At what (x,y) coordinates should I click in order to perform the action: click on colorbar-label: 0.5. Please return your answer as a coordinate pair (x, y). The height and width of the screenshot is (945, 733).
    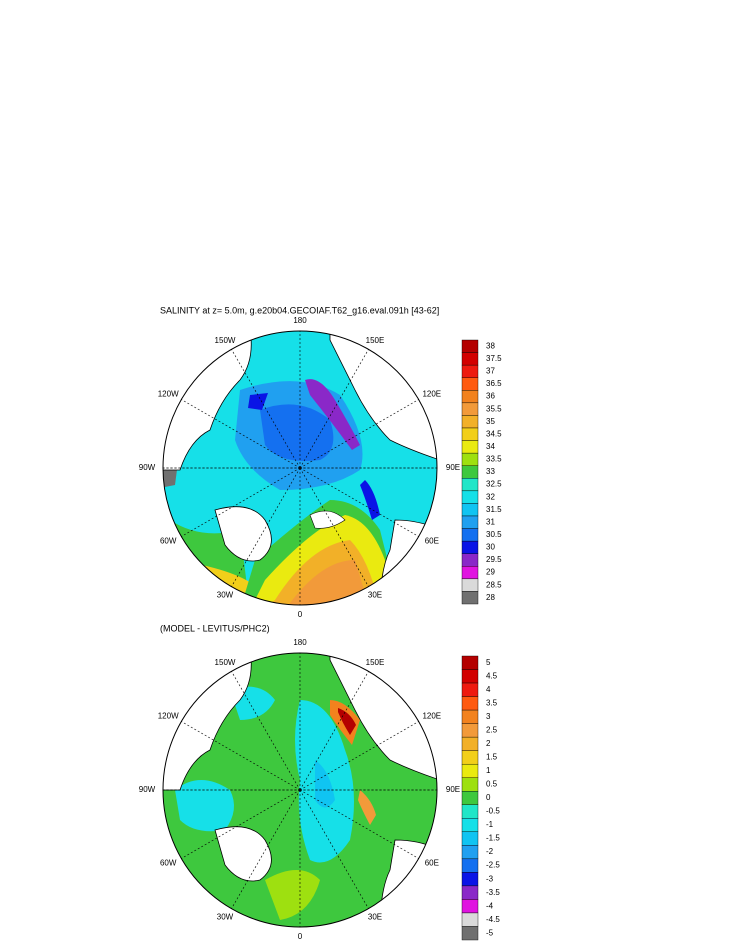
    Looking at the image, I should click on (492, 784).